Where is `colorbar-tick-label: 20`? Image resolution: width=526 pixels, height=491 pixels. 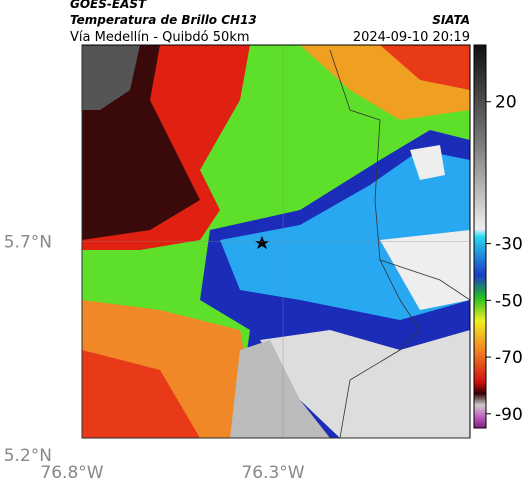
colorbar-tick-label: 20 is located at coordinates (506, 103).